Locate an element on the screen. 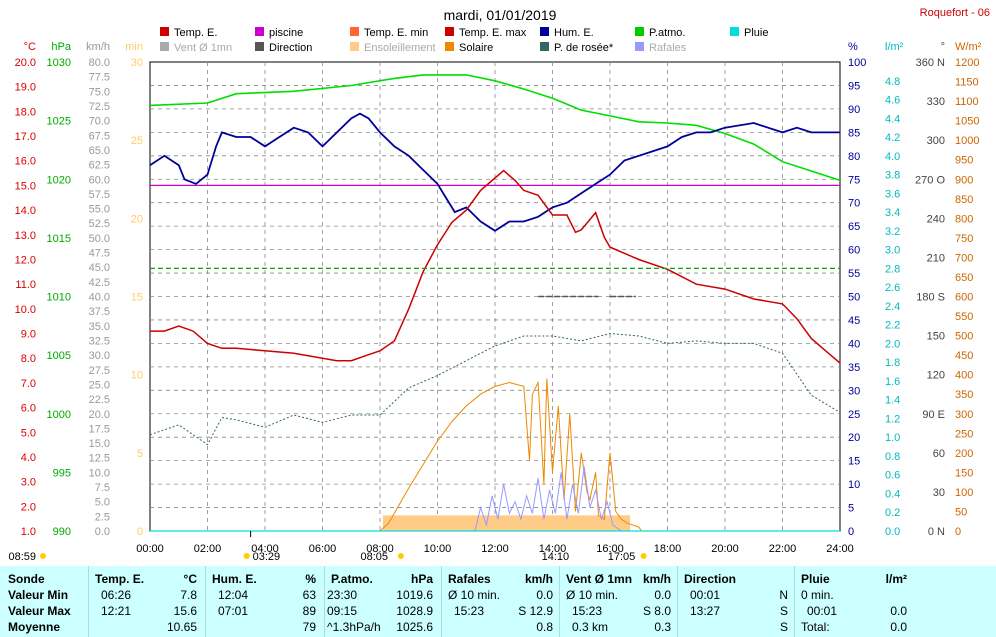 The width and height of the screenshot is (996, 637). wind-axis-tick: 12.5 is located at coordinates (99, 459).